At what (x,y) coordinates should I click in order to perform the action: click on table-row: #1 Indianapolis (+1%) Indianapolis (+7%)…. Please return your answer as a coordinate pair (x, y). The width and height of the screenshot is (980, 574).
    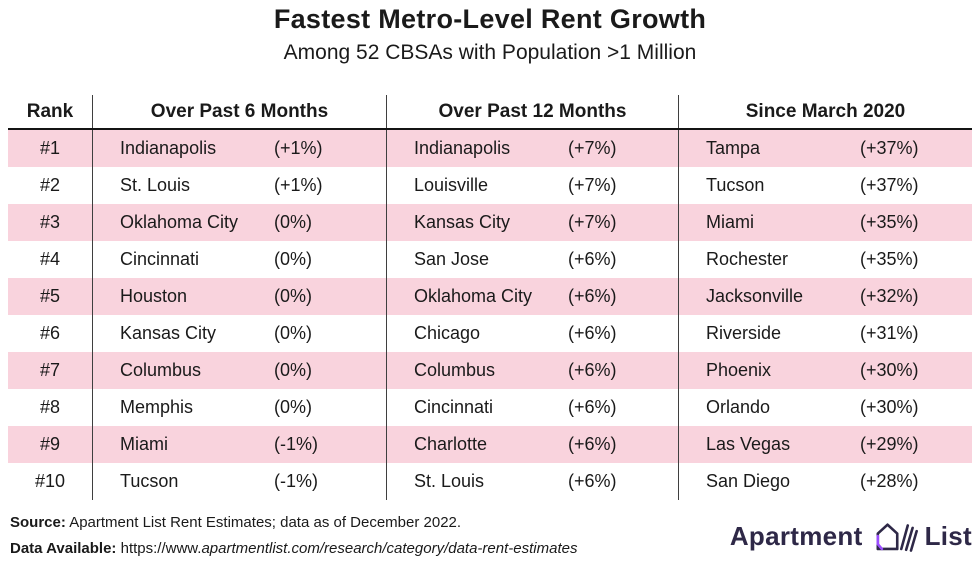
    Looking at the image, I should click on (490, 148).